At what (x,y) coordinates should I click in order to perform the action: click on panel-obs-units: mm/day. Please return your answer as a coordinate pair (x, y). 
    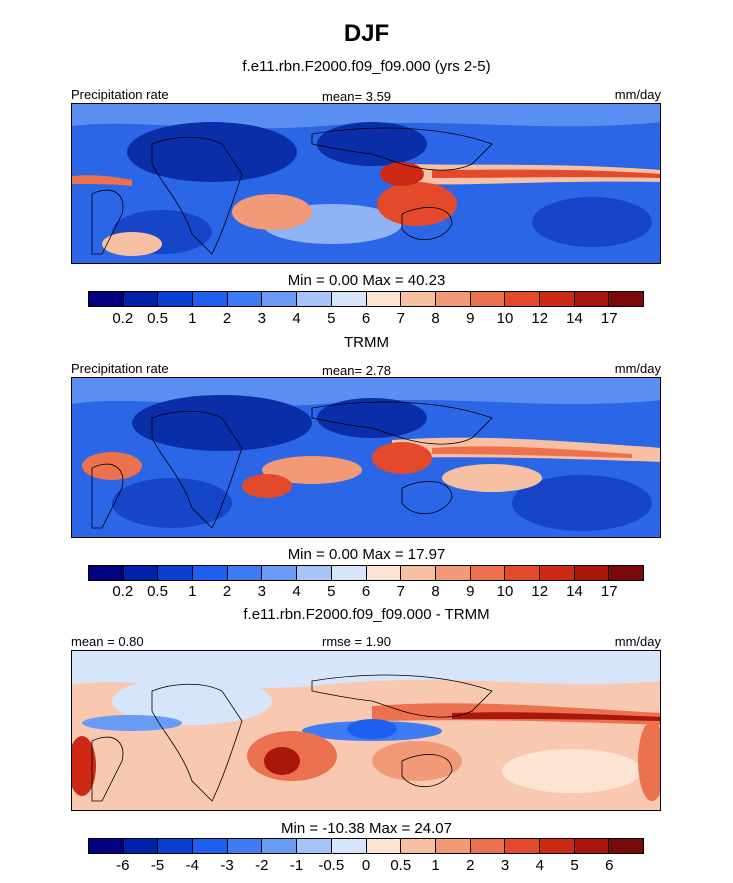
    Looking at the image, I should click on (637, 368).